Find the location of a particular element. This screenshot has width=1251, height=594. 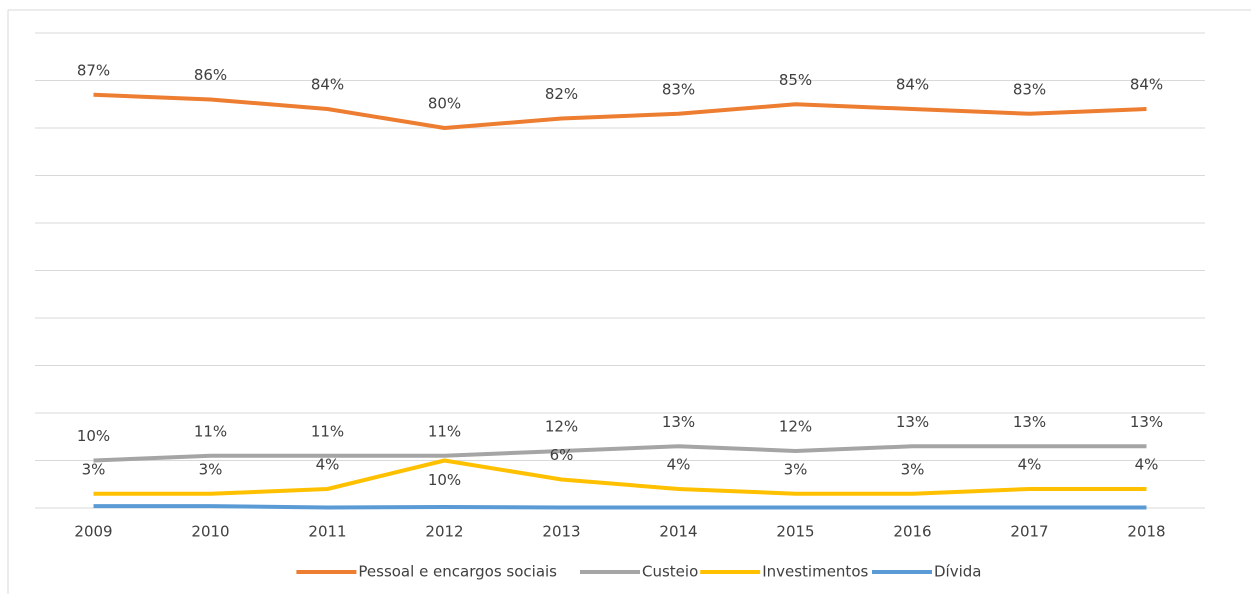

data-label: 87% is located at coordinates (93, 70).